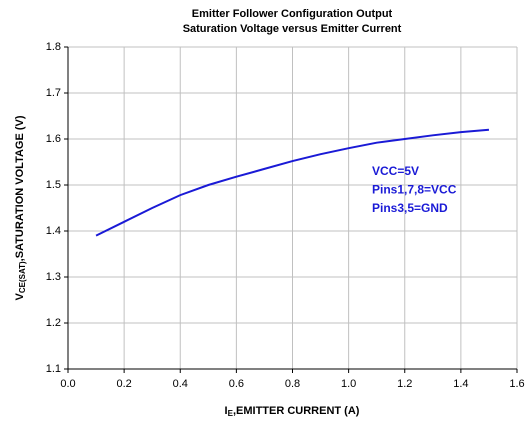 This screenshot has width=531, height=428. Describe the element at coordinates (53, 185) in the screenshot. I see `y-tick-label: 1.5` at that location.